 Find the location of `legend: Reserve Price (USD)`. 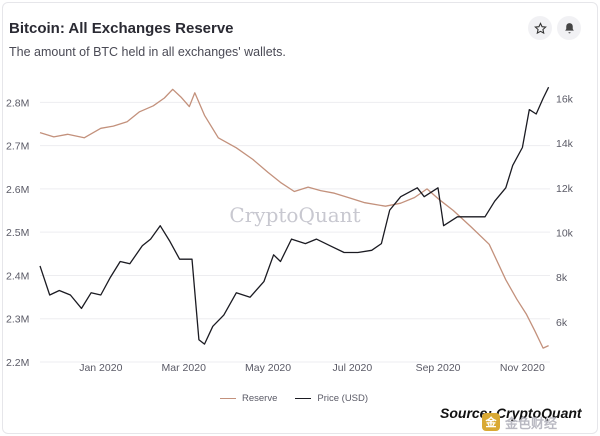

legend: Reserve Price (USD) is located at coordinates (294, 398).